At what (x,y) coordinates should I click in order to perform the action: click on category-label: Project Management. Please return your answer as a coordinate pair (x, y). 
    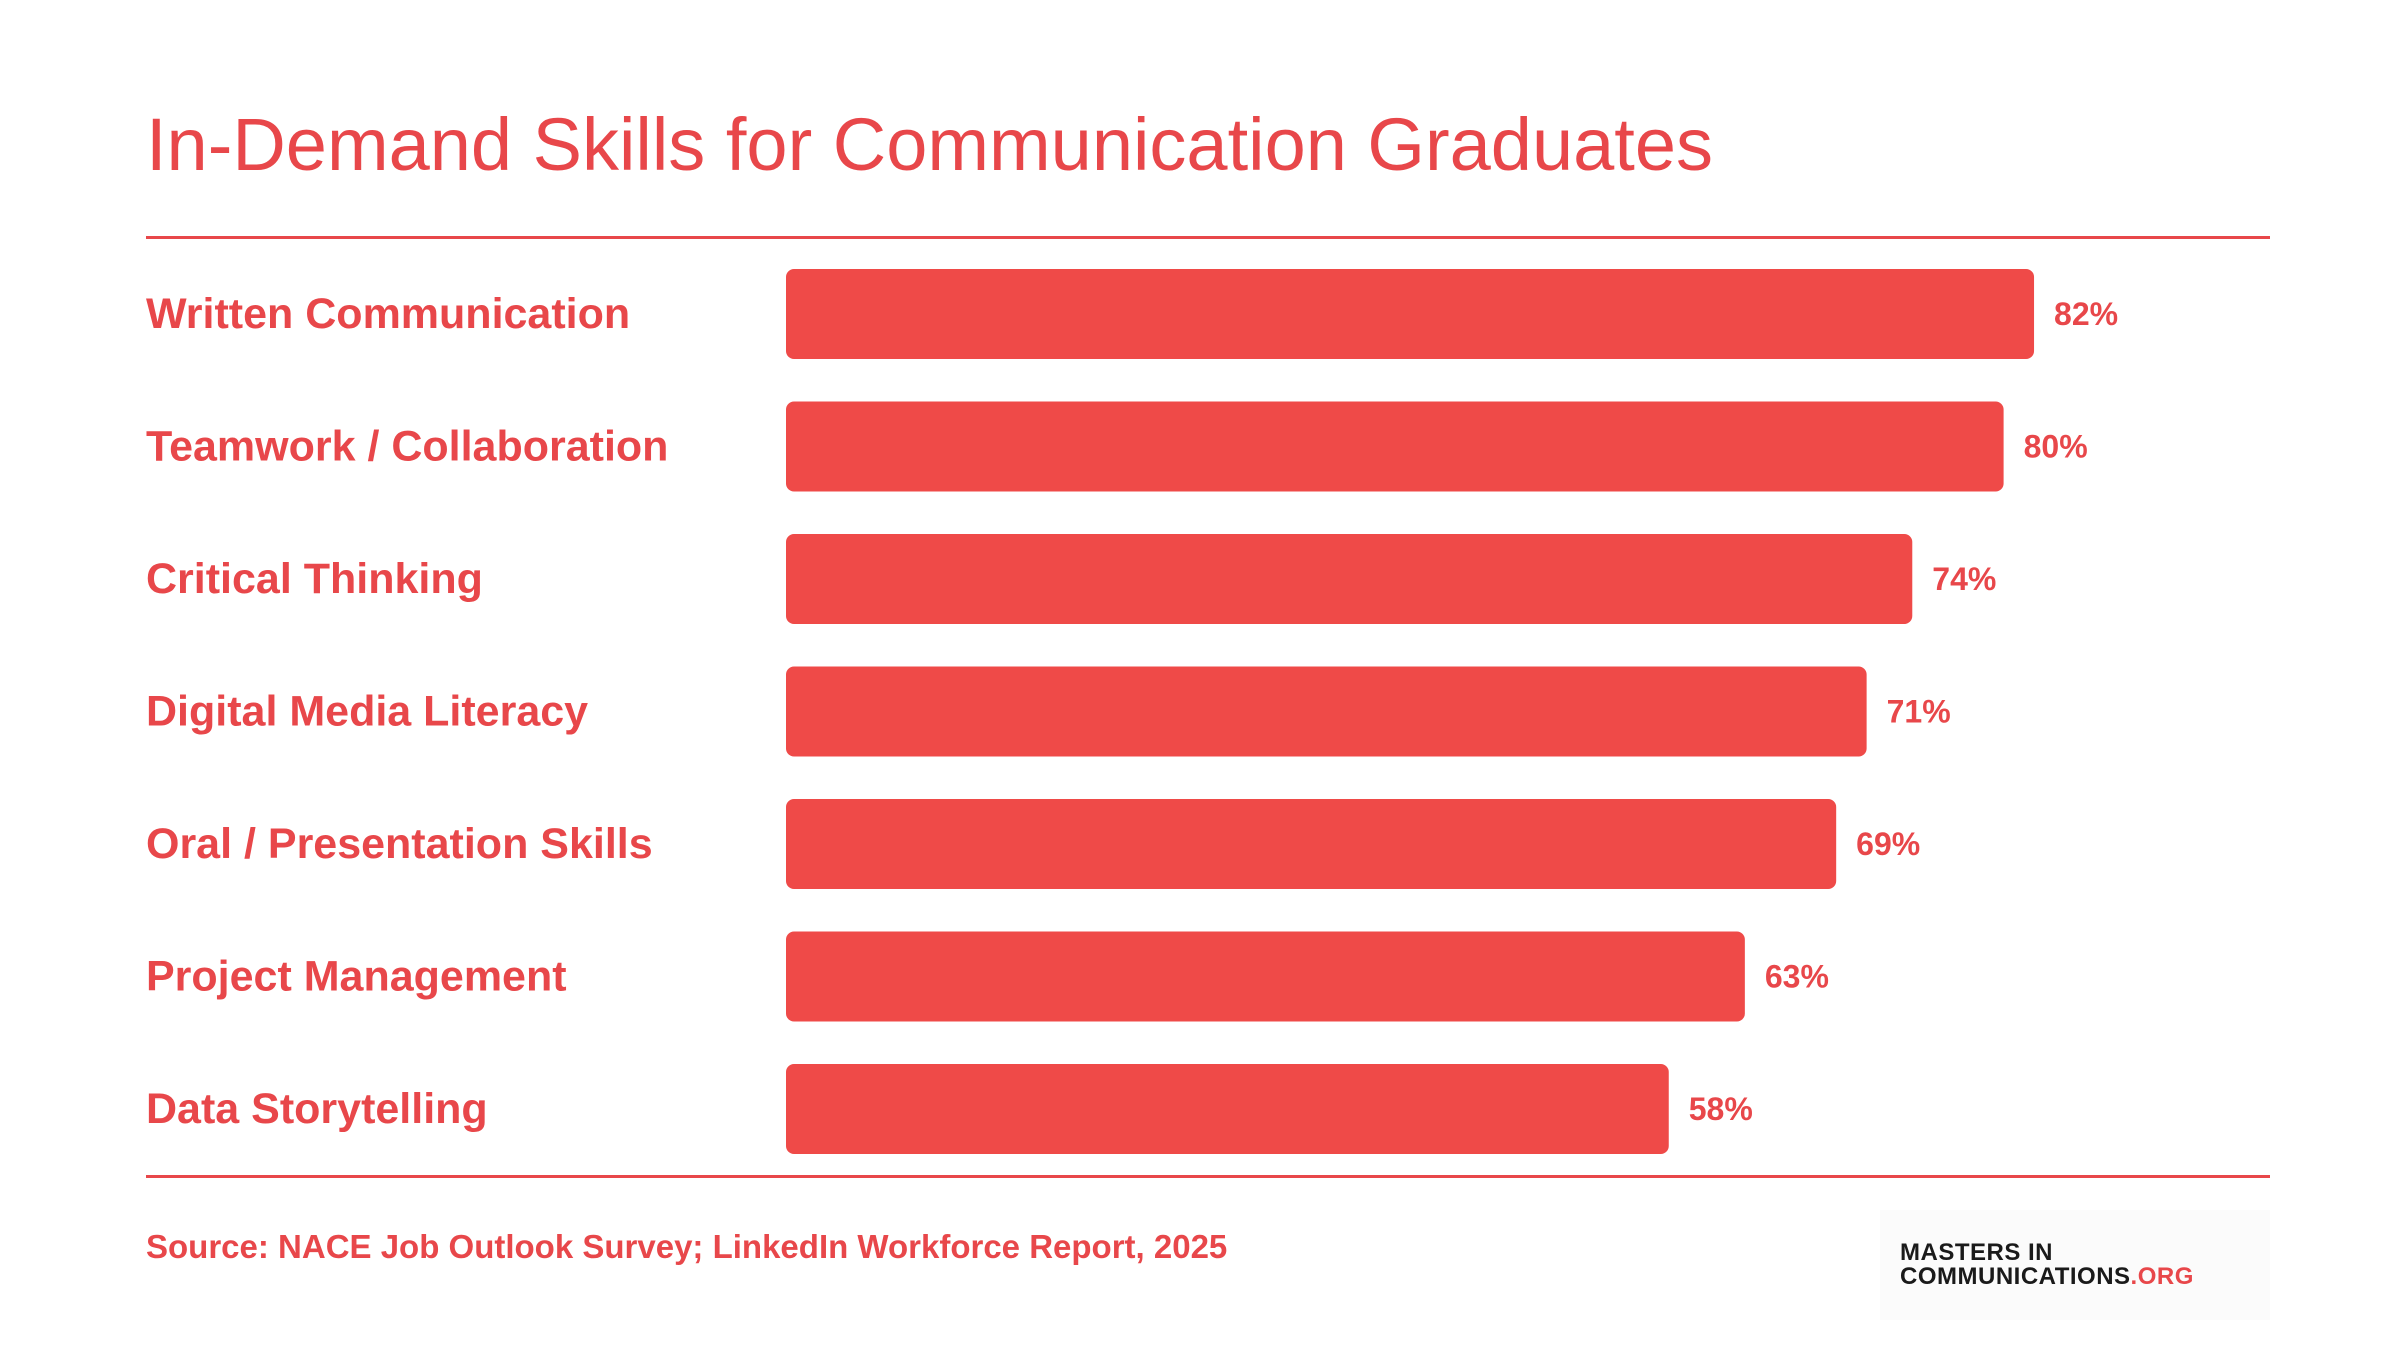
    Looking at the image, I should click on (356, 977).